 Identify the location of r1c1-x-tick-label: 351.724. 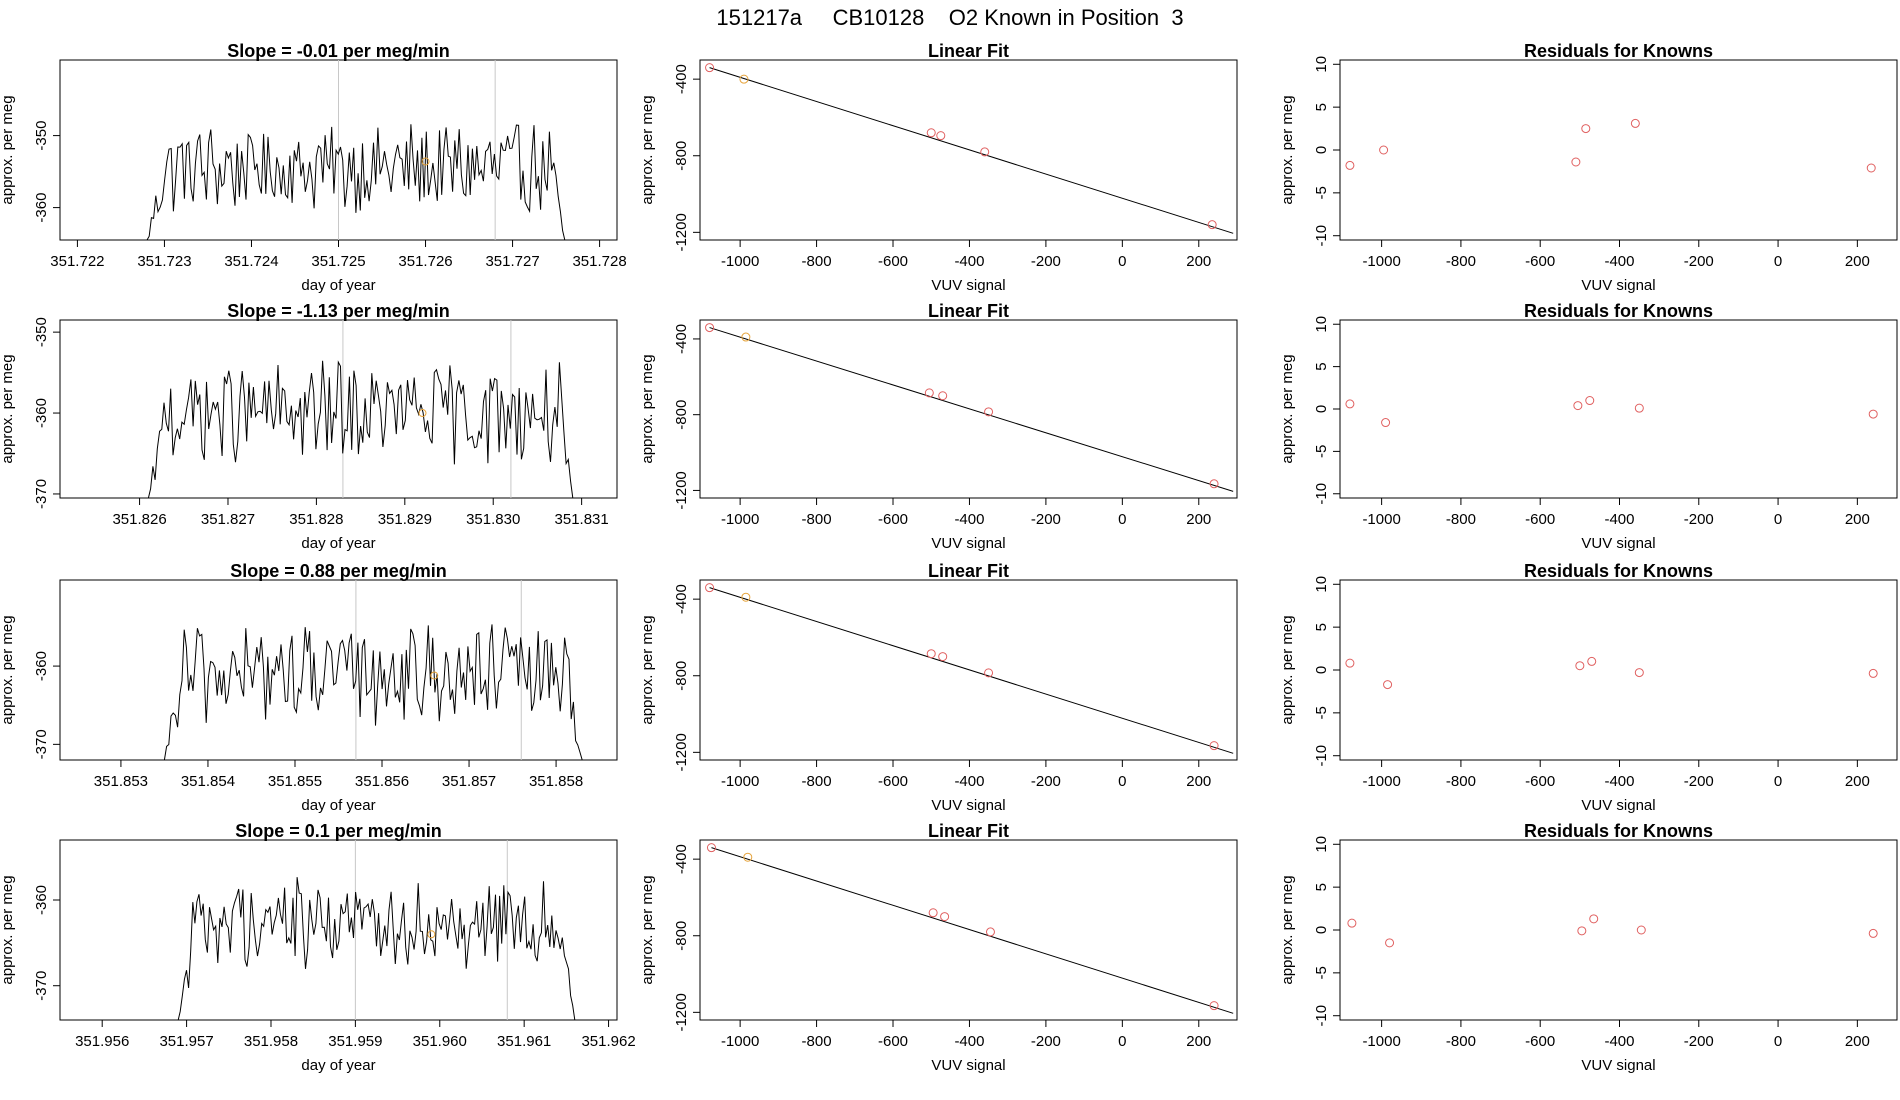
(251, 261).